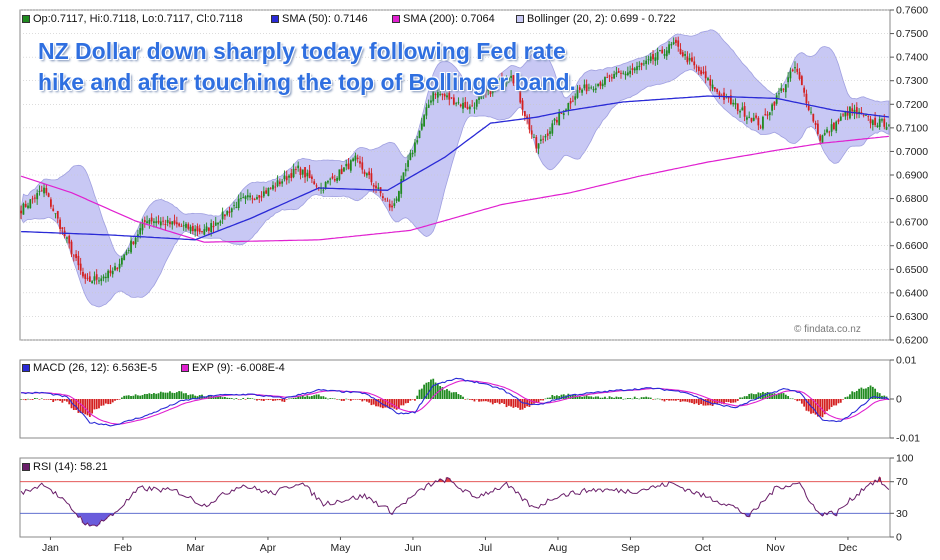 The height and width of the screenshot is (560, 940). What do you see at coordinates (341, 548) in the screenshot?
I see `x-tick-label: May` at bounding box center [341, 548].